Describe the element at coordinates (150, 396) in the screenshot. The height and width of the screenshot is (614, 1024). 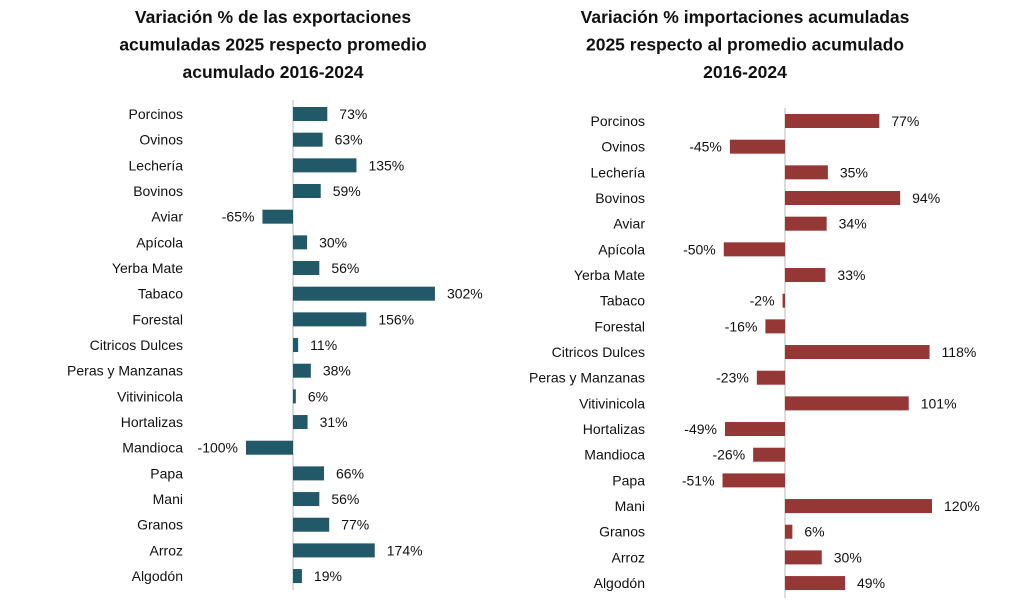
I see `category-label: Vitivinicola` at that location.